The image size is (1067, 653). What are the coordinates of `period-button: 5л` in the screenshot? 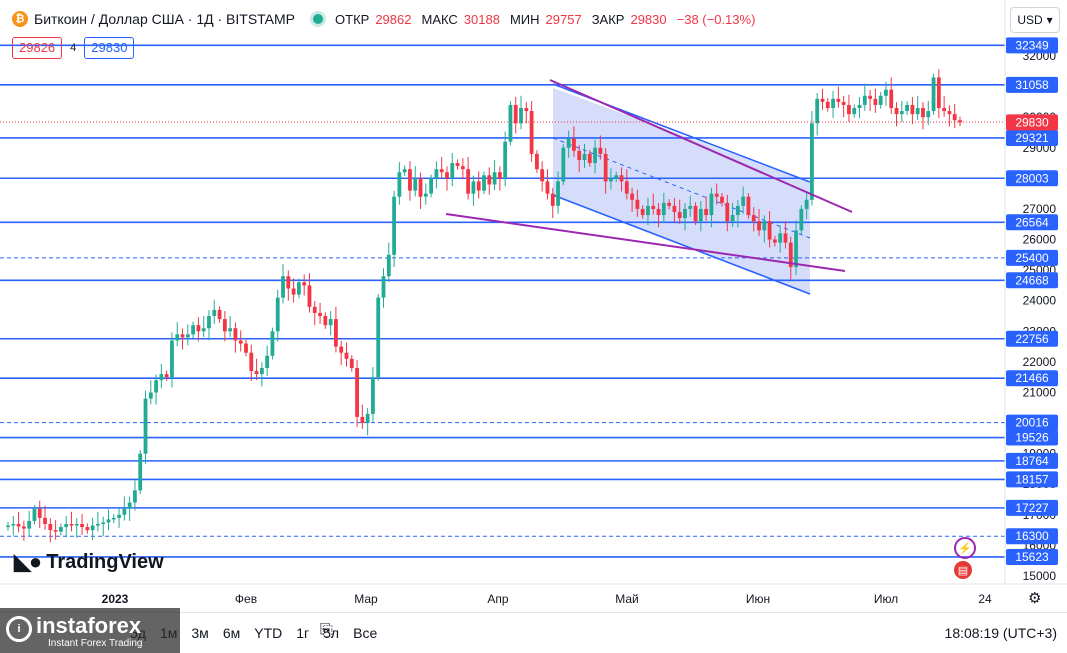 It's located at (331, 633).